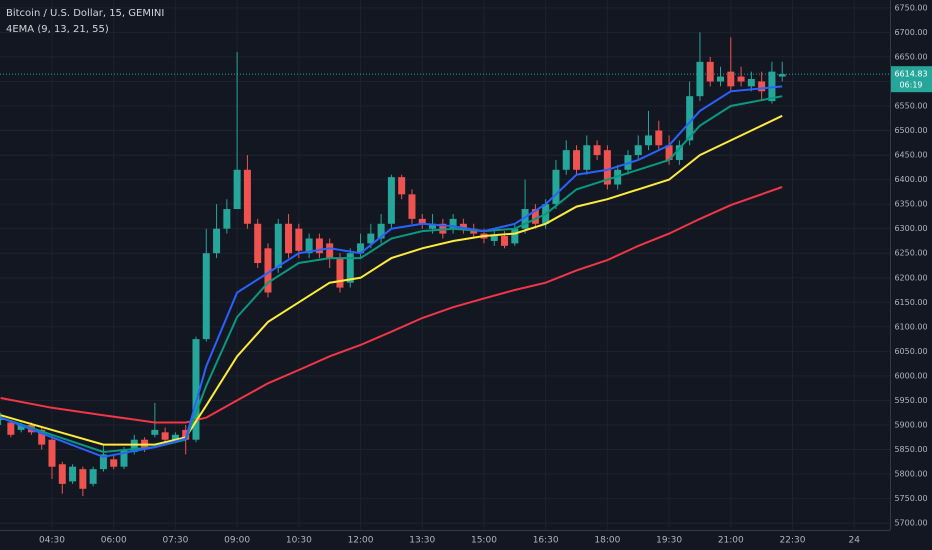 This screenshot has width=932, height=550. I want to click on x-tick-label: 09:00, so click(237, 541).